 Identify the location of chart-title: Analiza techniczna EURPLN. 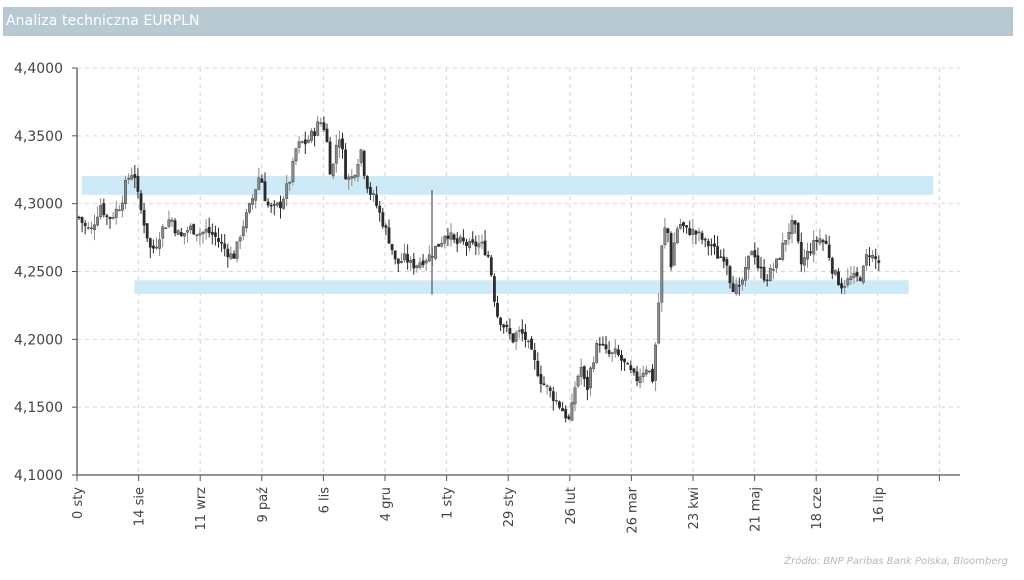
(103, 21).